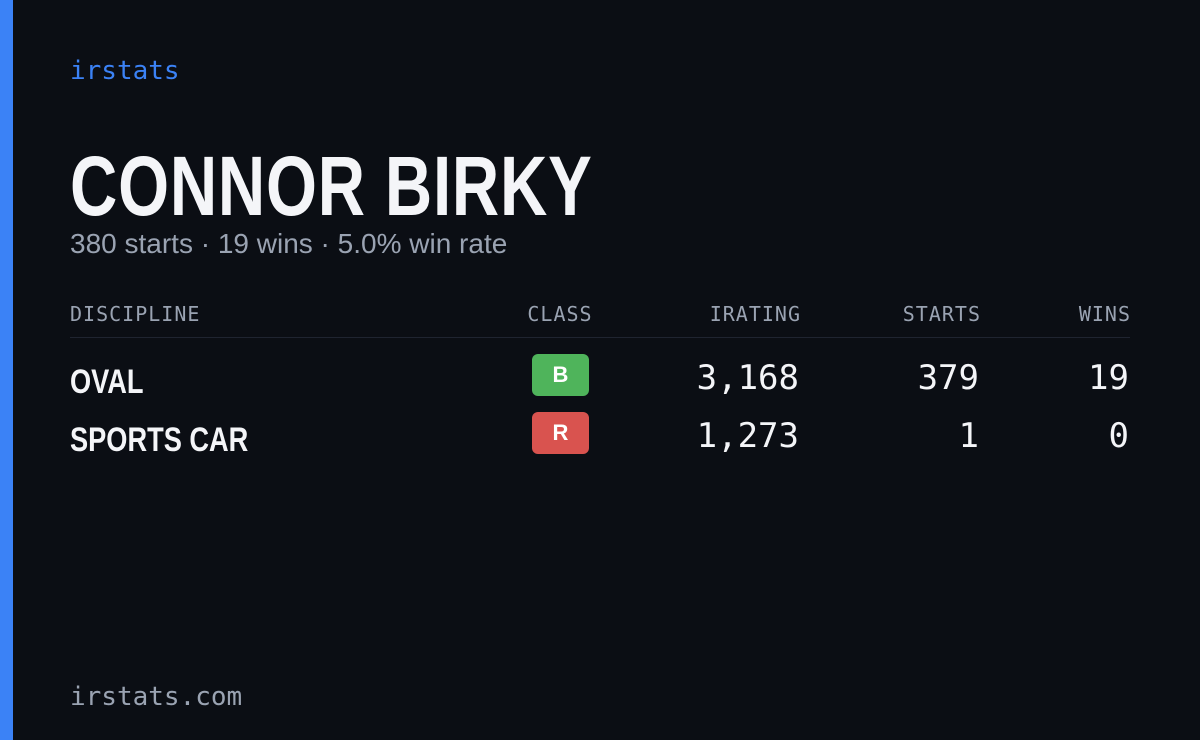 This screenshot has width=1200, height=740. I want to click on irating: 1,273, so click(747, 436).